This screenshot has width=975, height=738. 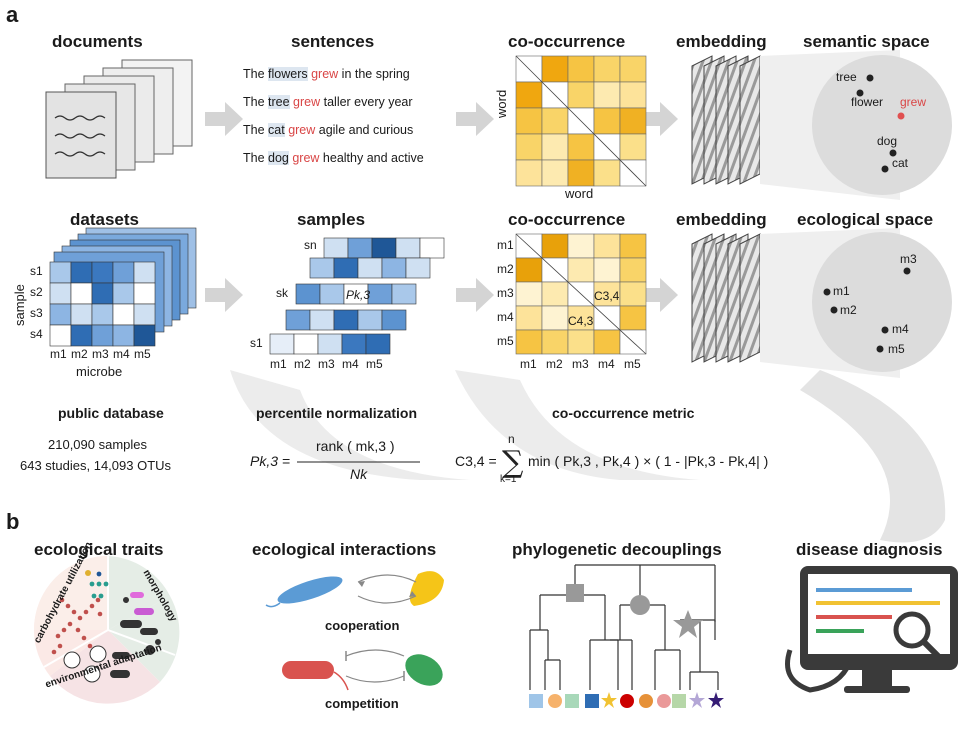 What do you see at coordinates (374, 364) in the screenshot?
I see `smp-m5: m5` at bounding box center [374, 364].